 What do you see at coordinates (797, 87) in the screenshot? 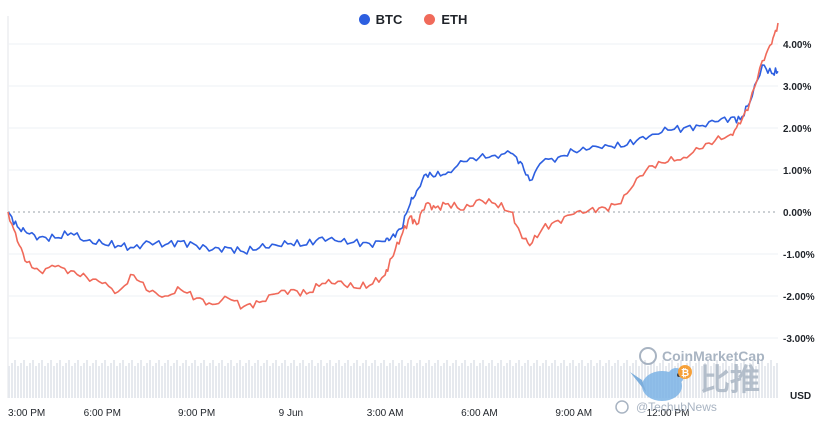
I see `y-tick-label: 3.00%` at bounding box center [797, 87].